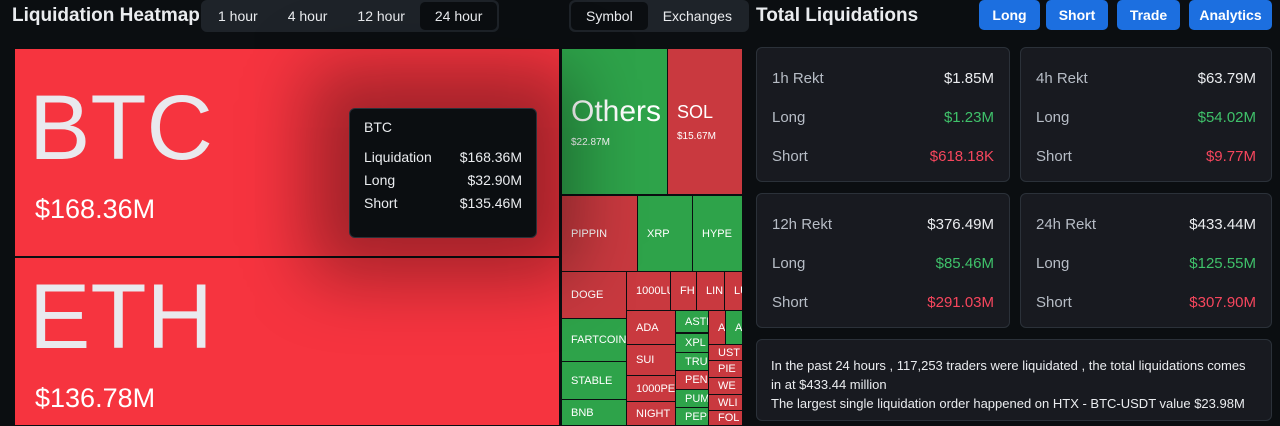 The width and height of the screenshot is (1280, 426). I want to click on page-title: Liquidation Heatmap, so click(106, 15).